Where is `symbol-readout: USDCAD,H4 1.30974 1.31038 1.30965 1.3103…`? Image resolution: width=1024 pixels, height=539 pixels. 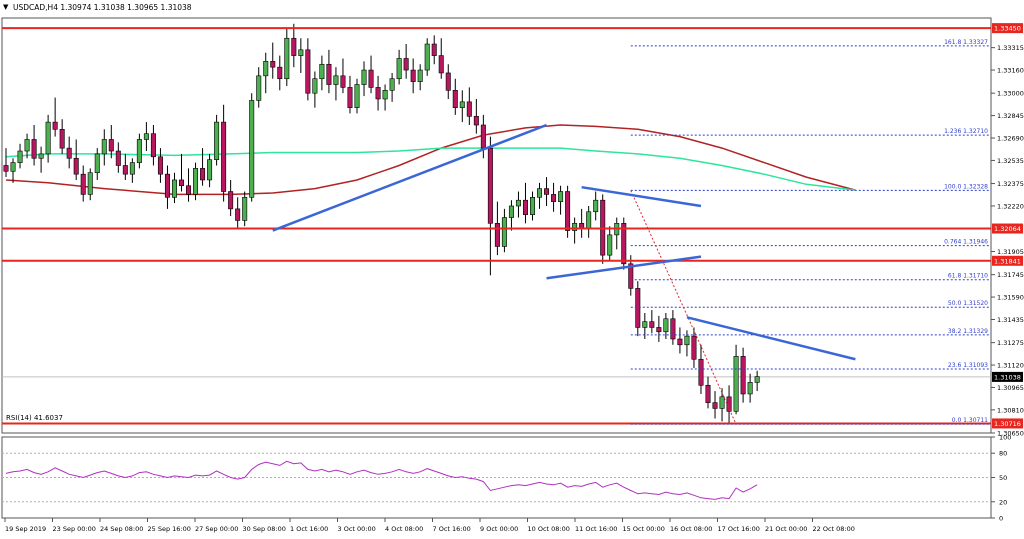
symbol-readout: USDCAD,H4 1.30974 1.31038 1.30965 1.3103… is located at coordinates (102, 7).